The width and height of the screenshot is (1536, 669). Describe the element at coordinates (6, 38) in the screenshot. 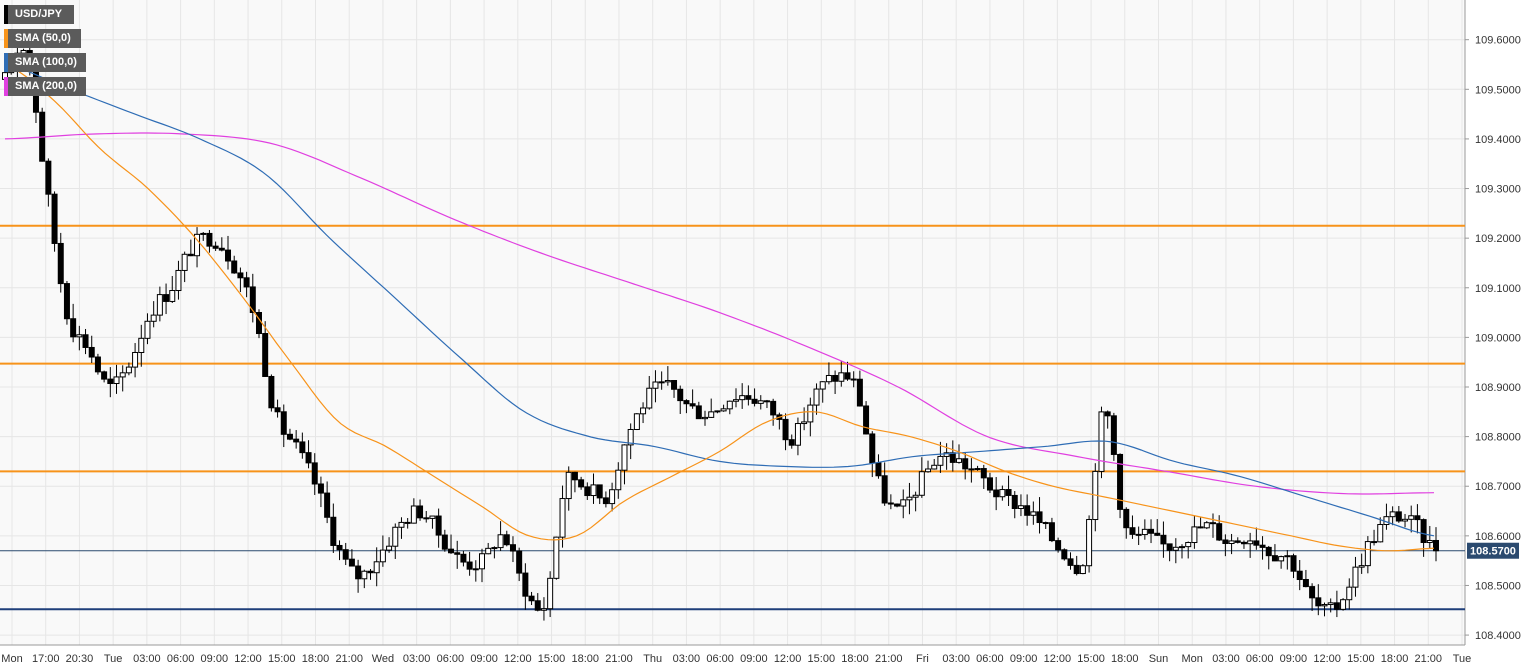

I see `sma50-swatch` at that location.